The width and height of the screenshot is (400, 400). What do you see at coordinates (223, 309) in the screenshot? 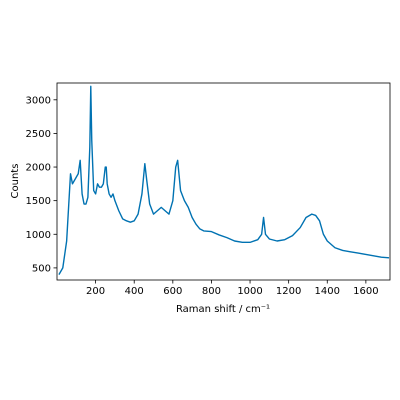
I see `x-axis-label: Raman shift / cm⁻¹` at bounding box center [223, 309].